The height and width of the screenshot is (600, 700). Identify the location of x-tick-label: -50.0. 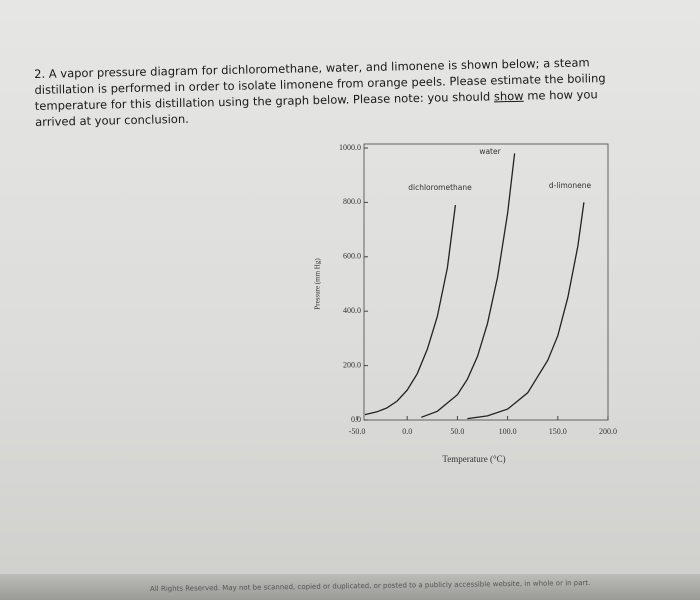
(357, 431).